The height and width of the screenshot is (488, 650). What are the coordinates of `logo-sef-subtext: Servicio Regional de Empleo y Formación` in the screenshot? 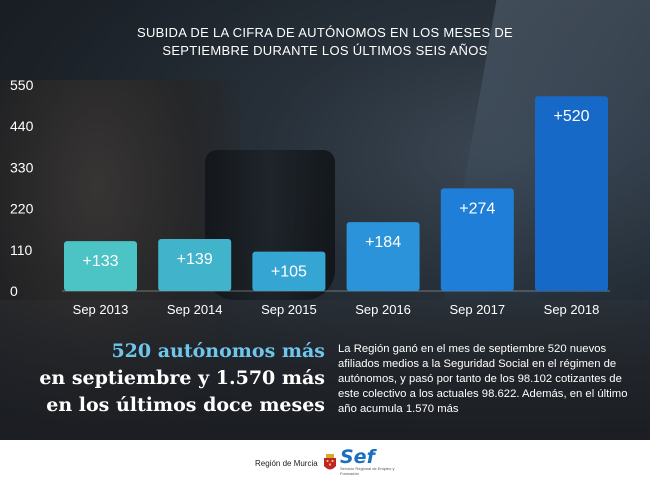 It's located at (367, 471).